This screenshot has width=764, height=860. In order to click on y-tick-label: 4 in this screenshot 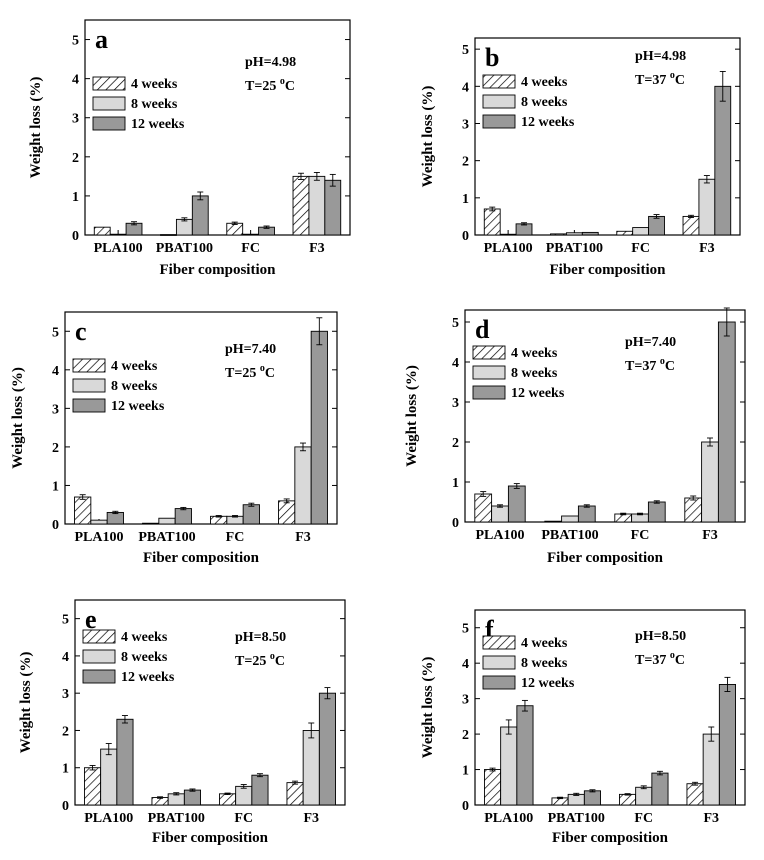, I will do `click(75, 80)`.